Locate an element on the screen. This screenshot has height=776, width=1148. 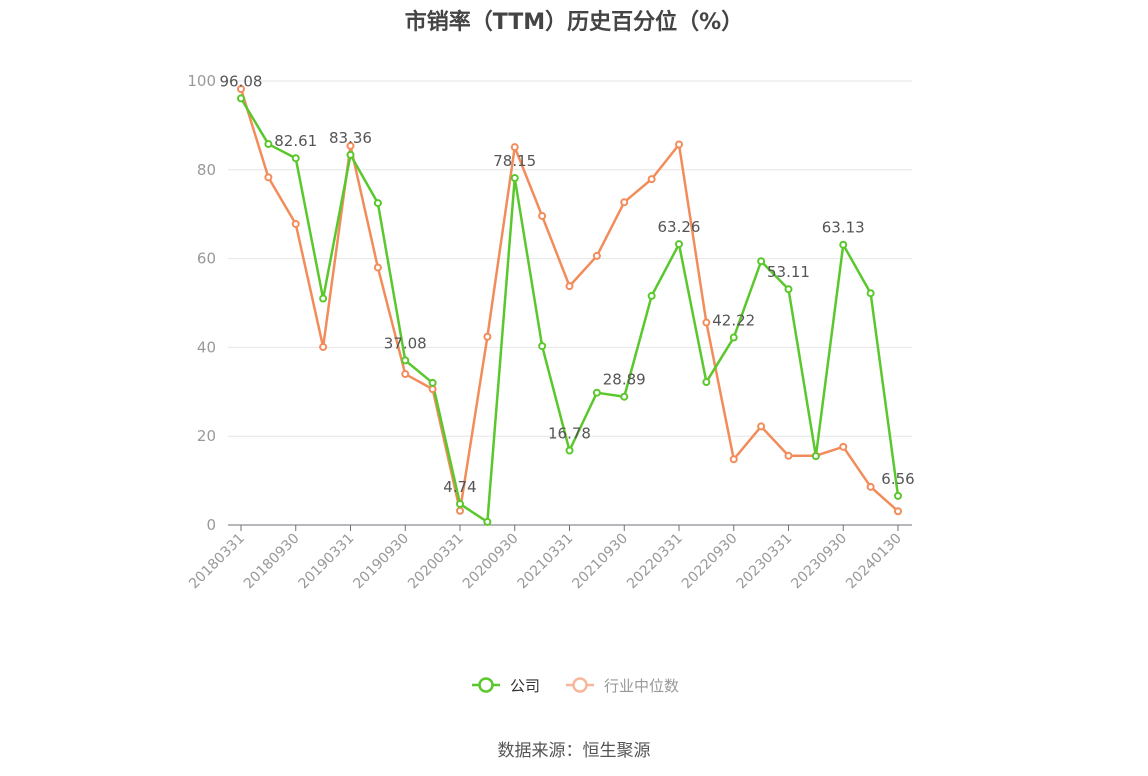
data-label: 53.11 is located at coordinates (788, 272).